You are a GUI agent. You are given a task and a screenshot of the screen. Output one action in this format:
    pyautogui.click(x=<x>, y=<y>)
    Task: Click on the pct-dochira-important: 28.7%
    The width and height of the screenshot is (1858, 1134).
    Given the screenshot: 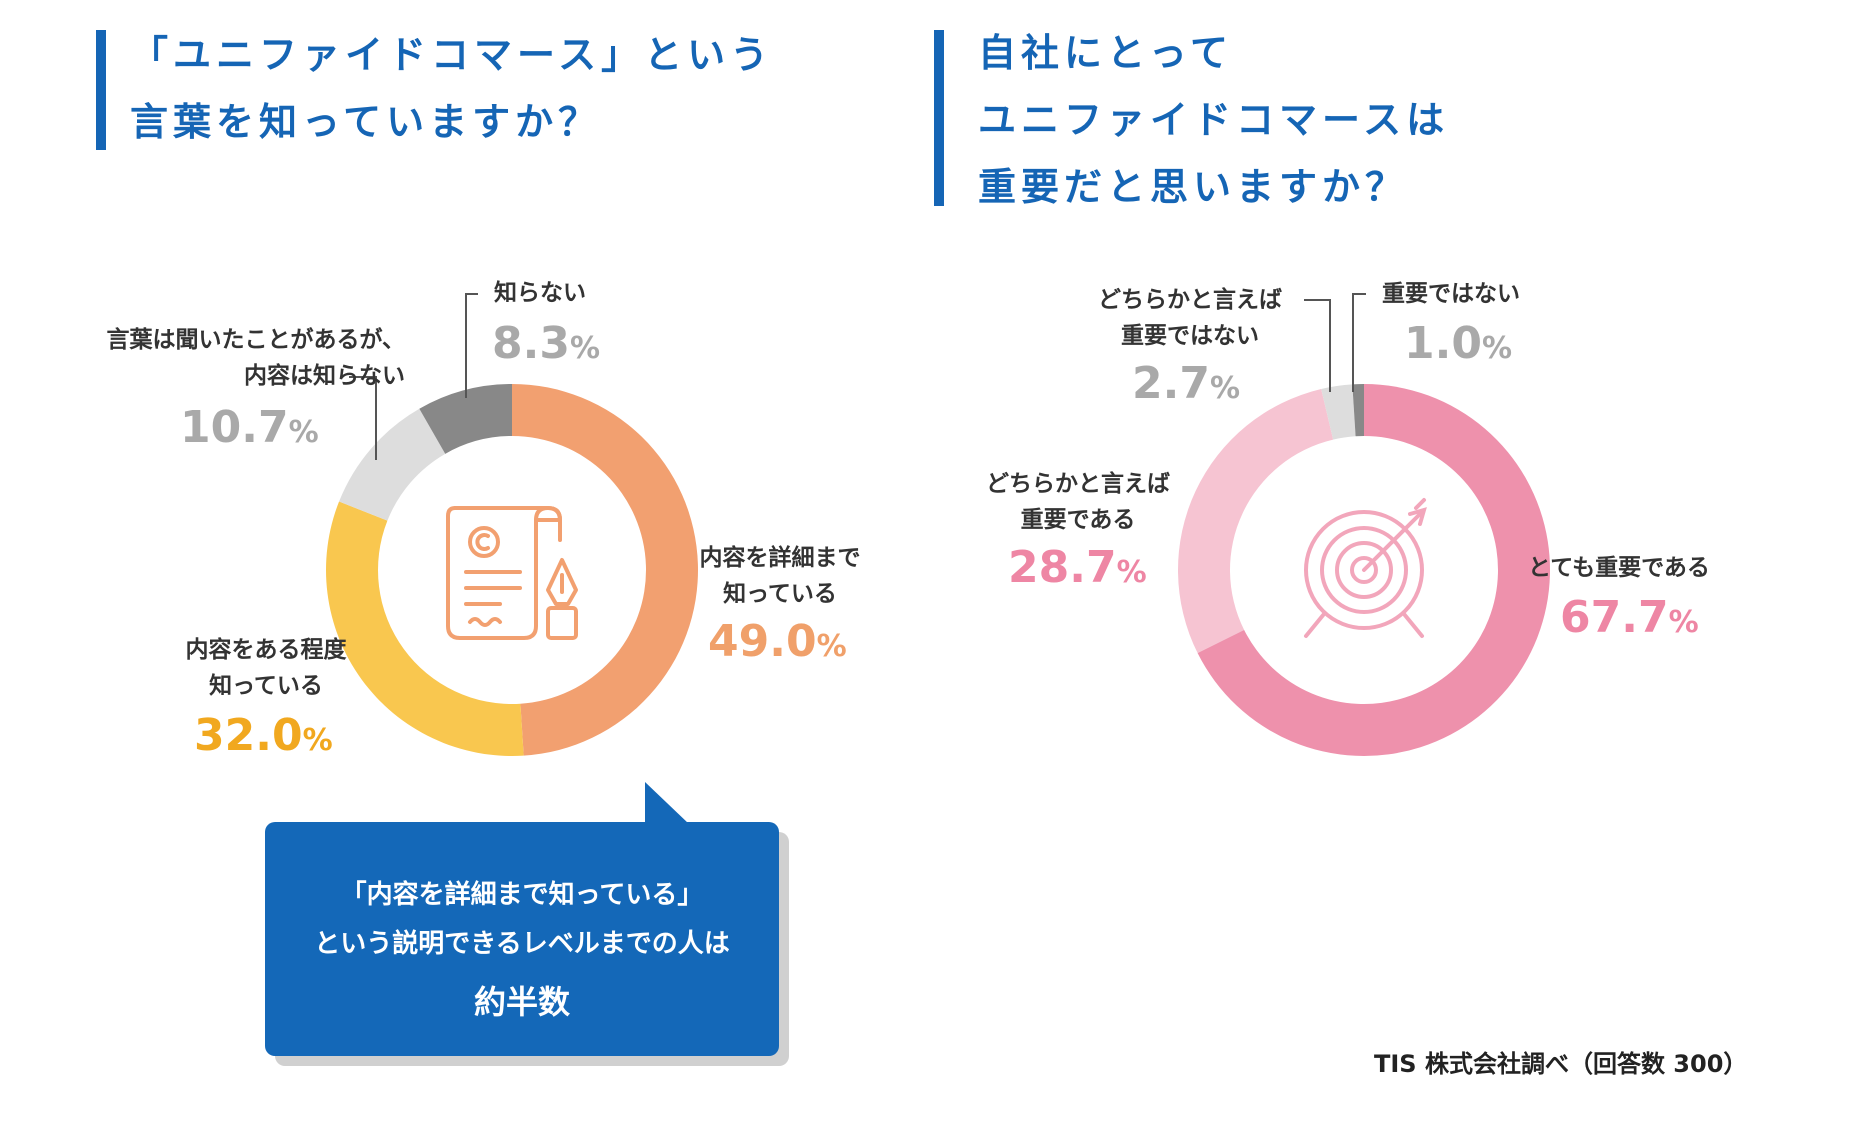 What is the action you would take?
    pyautogui.click(x=1077, y=567)
    